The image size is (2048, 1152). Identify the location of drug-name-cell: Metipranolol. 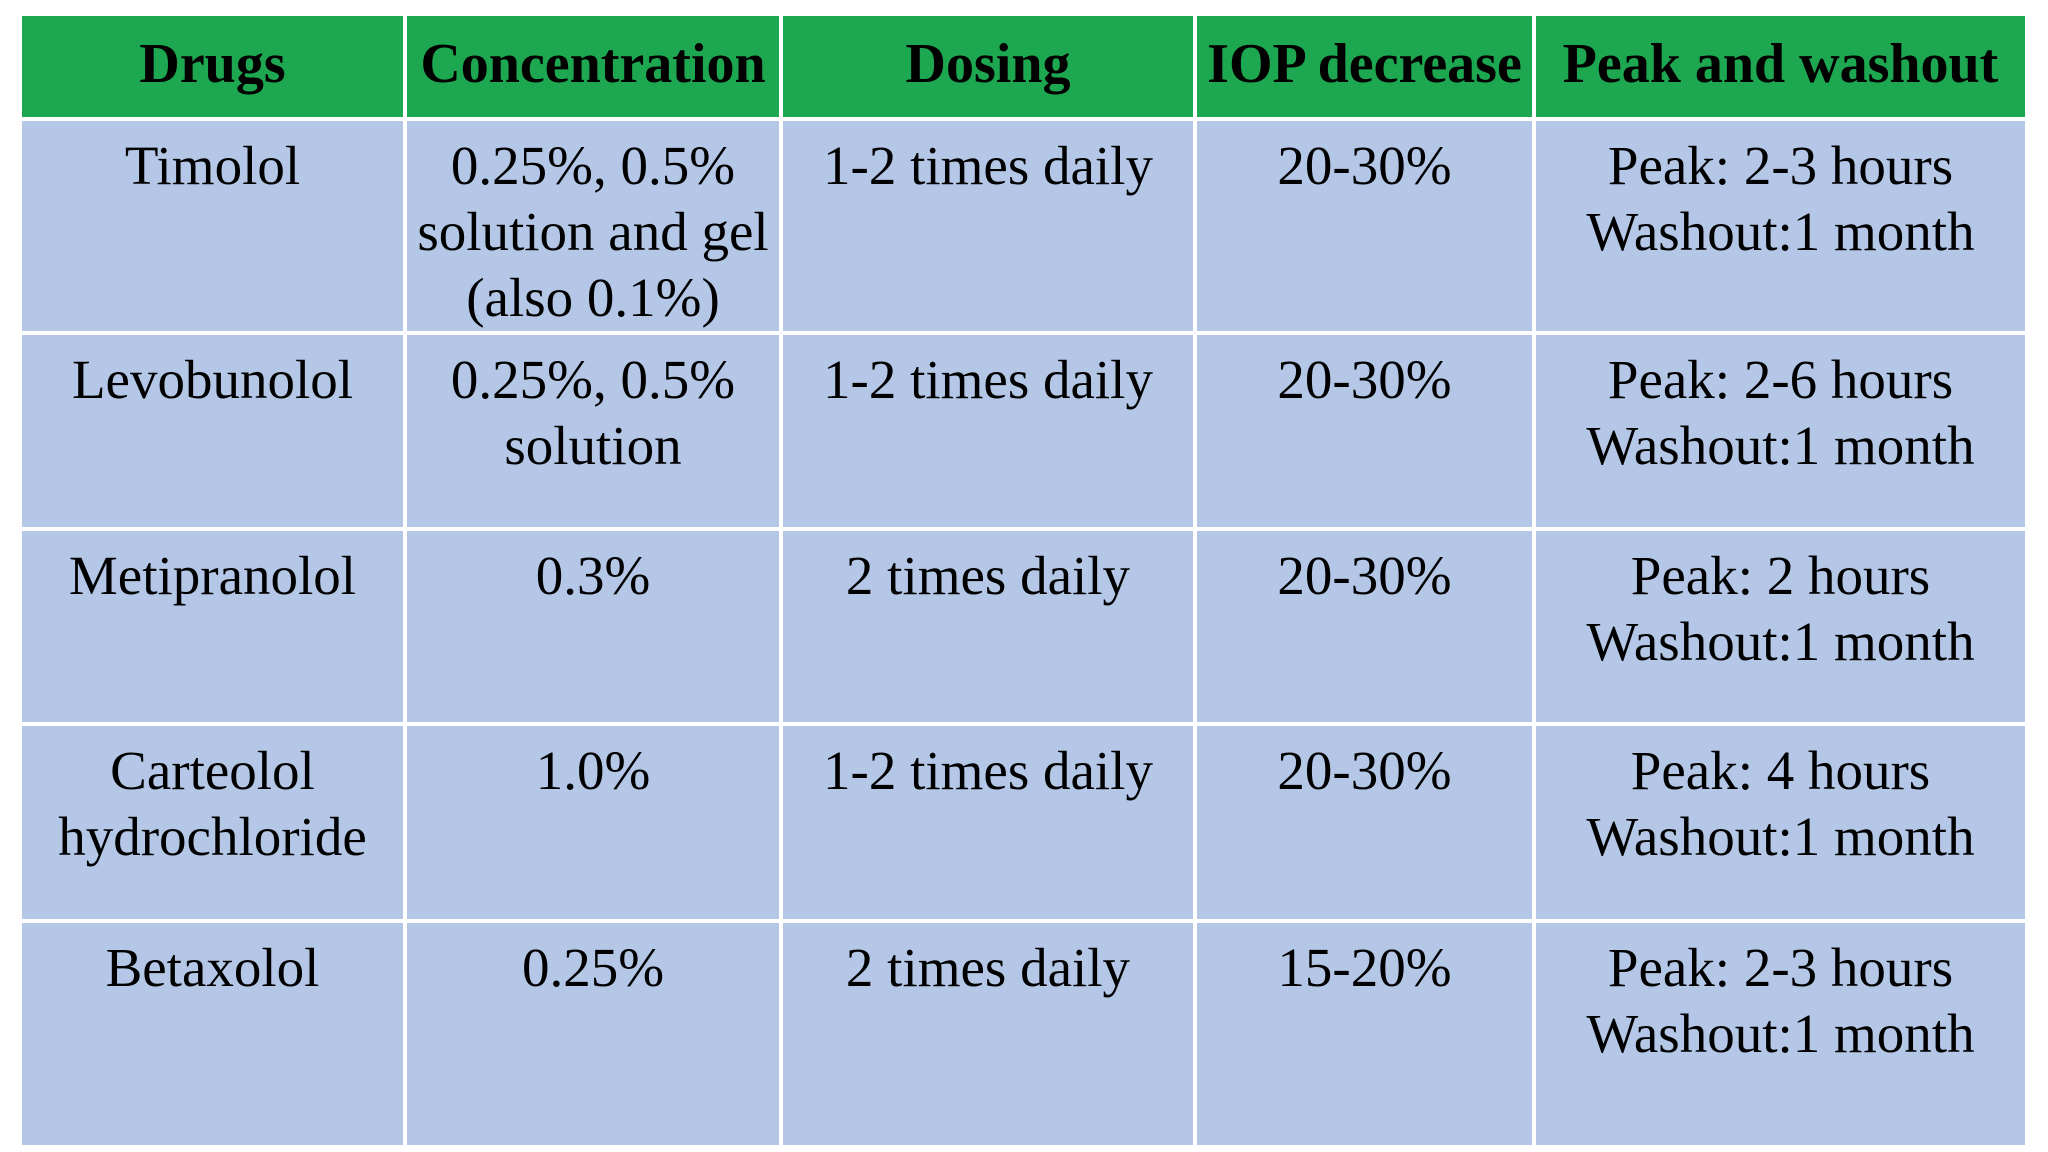
(212, 626).